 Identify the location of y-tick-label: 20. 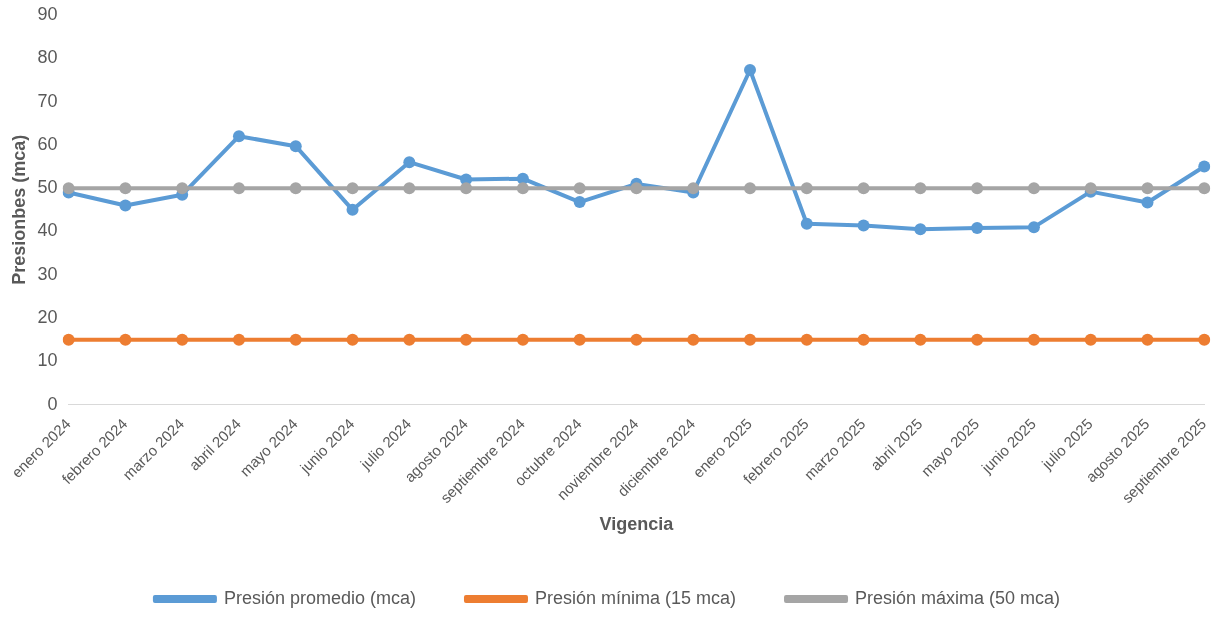
(47, 317).